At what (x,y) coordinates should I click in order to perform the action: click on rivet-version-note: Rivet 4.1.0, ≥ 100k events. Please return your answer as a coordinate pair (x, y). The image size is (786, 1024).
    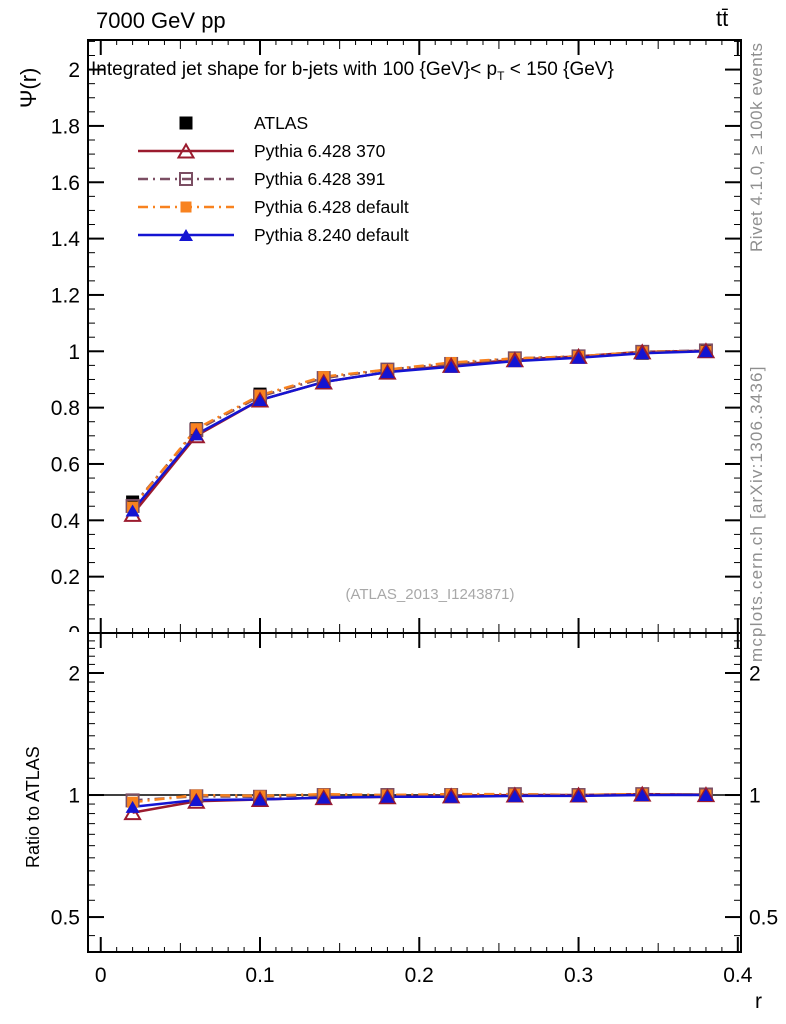
    Looking at the image, I should click on (756, 147).